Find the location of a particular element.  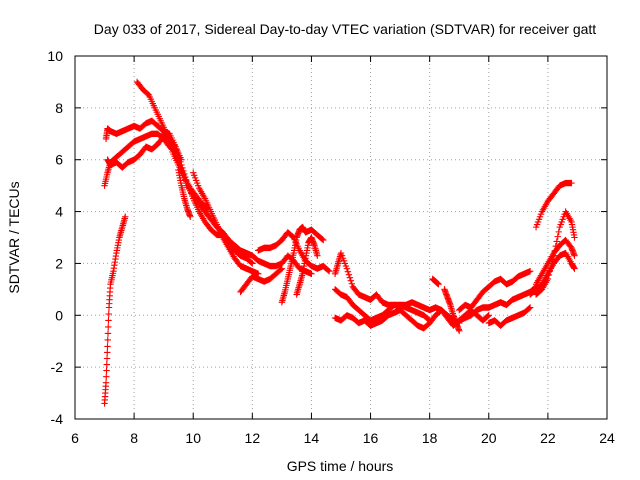

x-tick-label: 8 is located at coordinates (134, 438).